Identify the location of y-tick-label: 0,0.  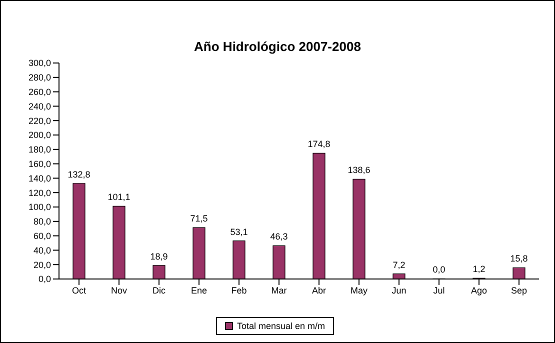
(44, 279).